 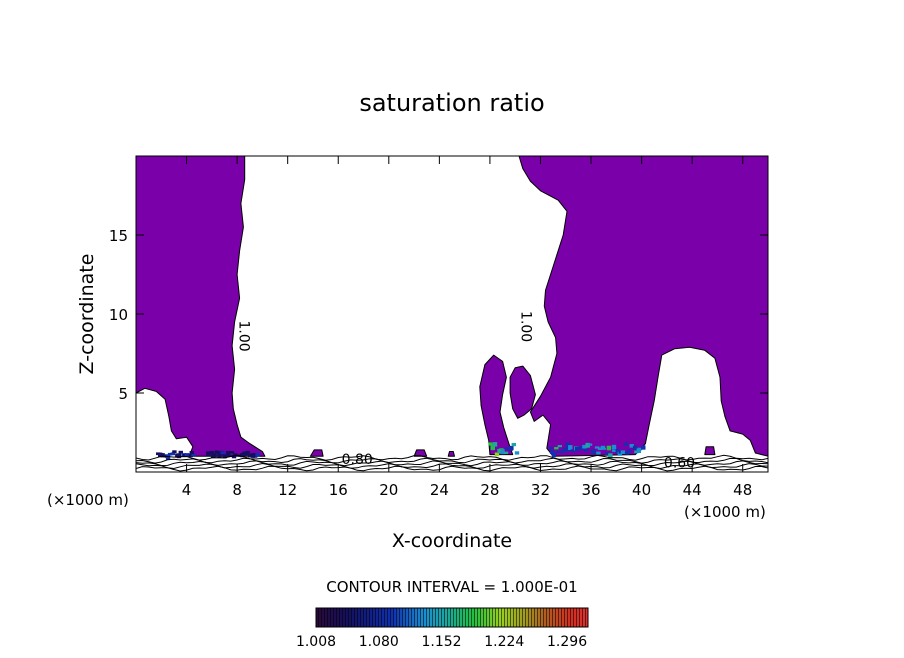 What do you see at coordinates (441, 642) in the screenshot?
I see `colorbar-tick-label: 1.152` at bounding box center [441, 642].